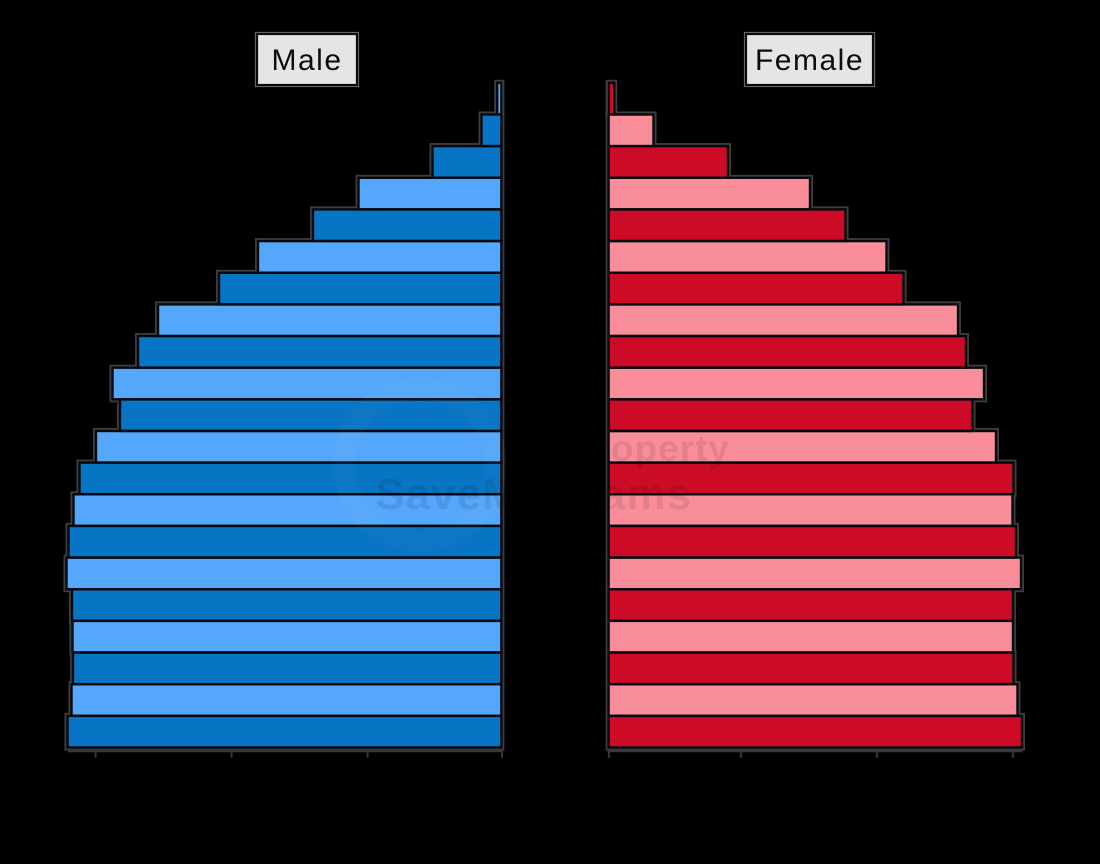 The height and width of the screenshot is (864, 1100). What do you see at coordinates (533, 494) in the screenshot?
I see `svg-text: SaveMyExams` at bounding box center [533, 494].